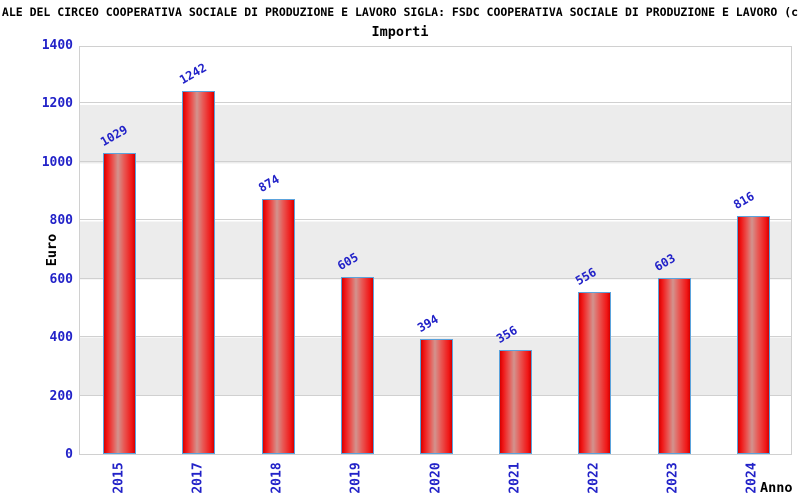 The width and height of the screenshot is (800, 500). I want to click on y-tick-label: 800, so click(61, 221).